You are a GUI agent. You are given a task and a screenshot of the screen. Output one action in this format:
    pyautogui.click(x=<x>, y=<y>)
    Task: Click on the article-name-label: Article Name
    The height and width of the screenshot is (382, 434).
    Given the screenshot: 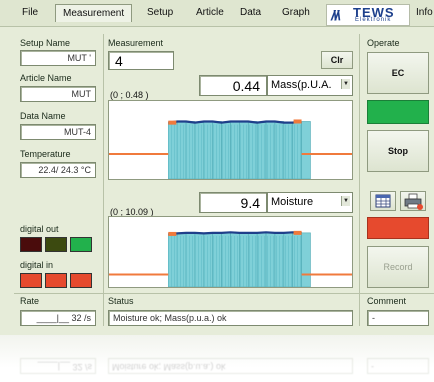 What is the action you would take?
    pyautogui.click(x=46, y=78)
    